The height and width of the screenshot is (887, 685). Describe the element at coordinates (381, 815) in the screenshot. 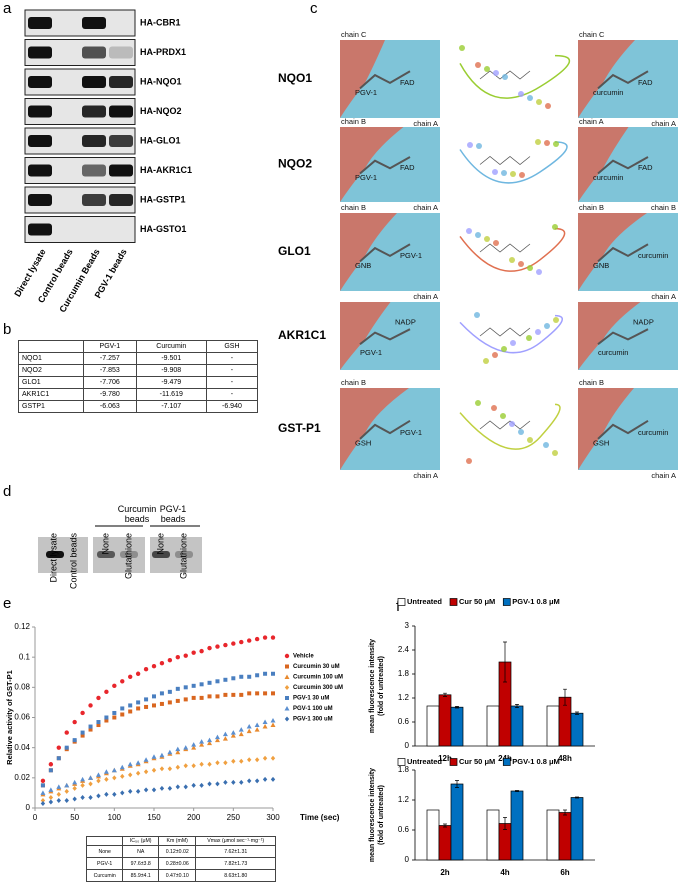

I see `y-axis-title: (fold of untreated)` at that location.